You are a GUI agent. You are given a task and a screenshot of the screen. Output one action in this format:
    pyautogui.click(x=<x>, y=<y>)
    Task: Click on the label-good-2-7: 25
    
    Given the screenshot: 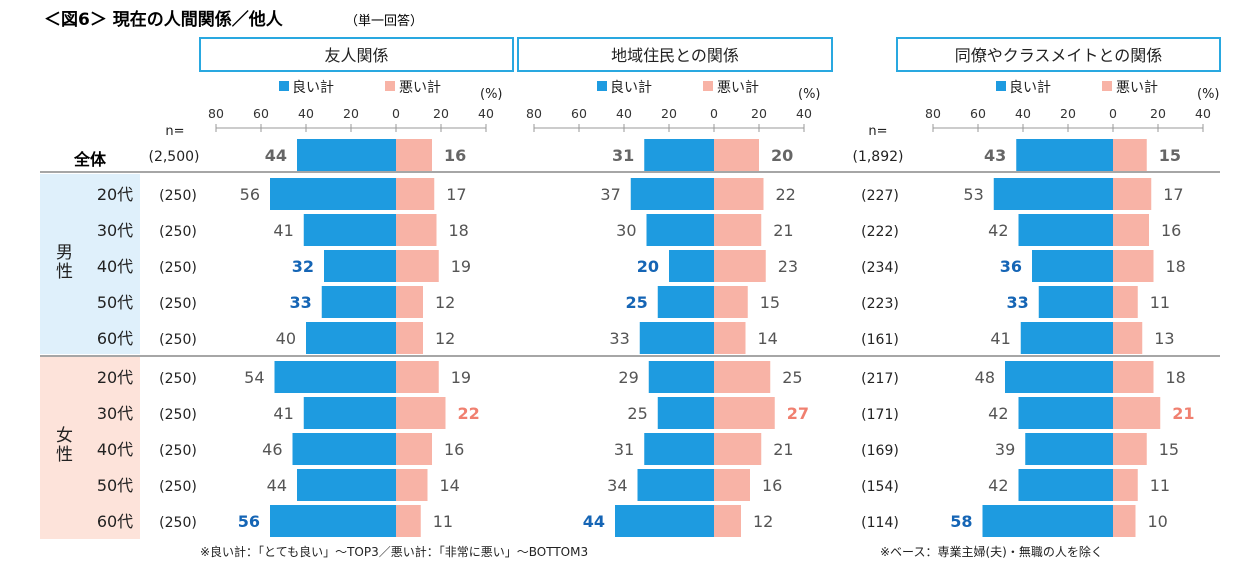 What is the action you would take?
    pyautogui.click(x=637, y=413)
    